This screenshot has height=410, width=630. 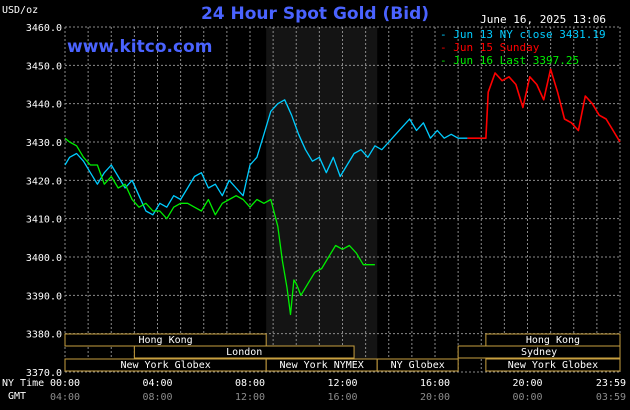 What do you see at coordinates (17, 396) in the screenshot?
I see `gmt-label: GMT` at bounding box center [17, 396].